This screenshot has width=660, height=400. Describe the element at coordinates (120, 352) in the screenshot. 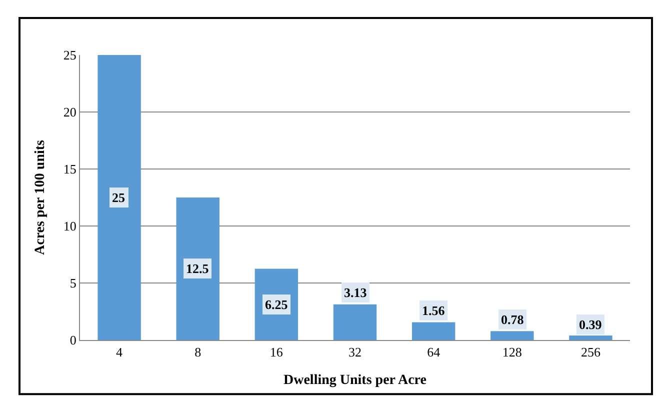

I see `x-tick-label: 4` at that location.